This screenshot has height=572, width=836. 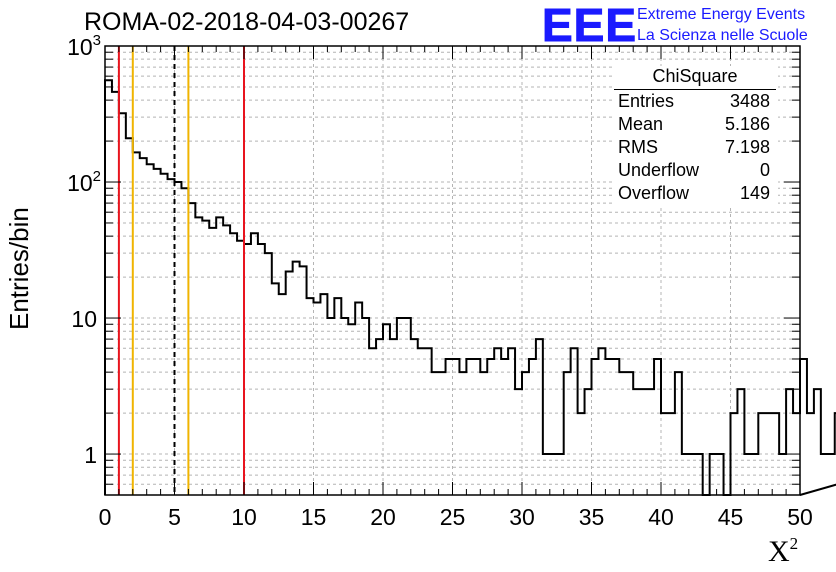 What do you see at coordinates (19, 268) in the screenshot?
I see `y-axis-label: Entries/bin` at bounding box center [19, 268].